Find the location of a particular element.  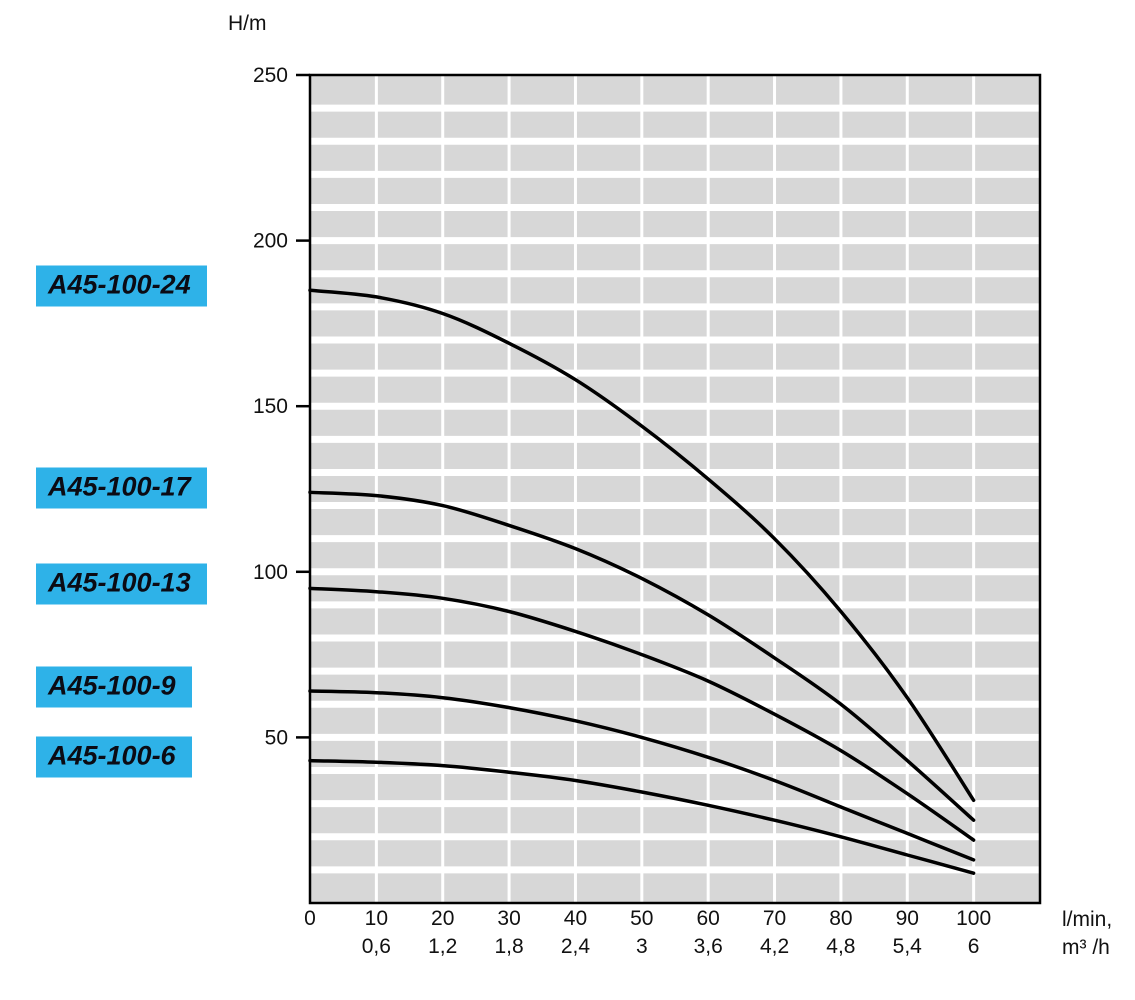

y-axis-title: H/m is located at coordinates (247, 23).